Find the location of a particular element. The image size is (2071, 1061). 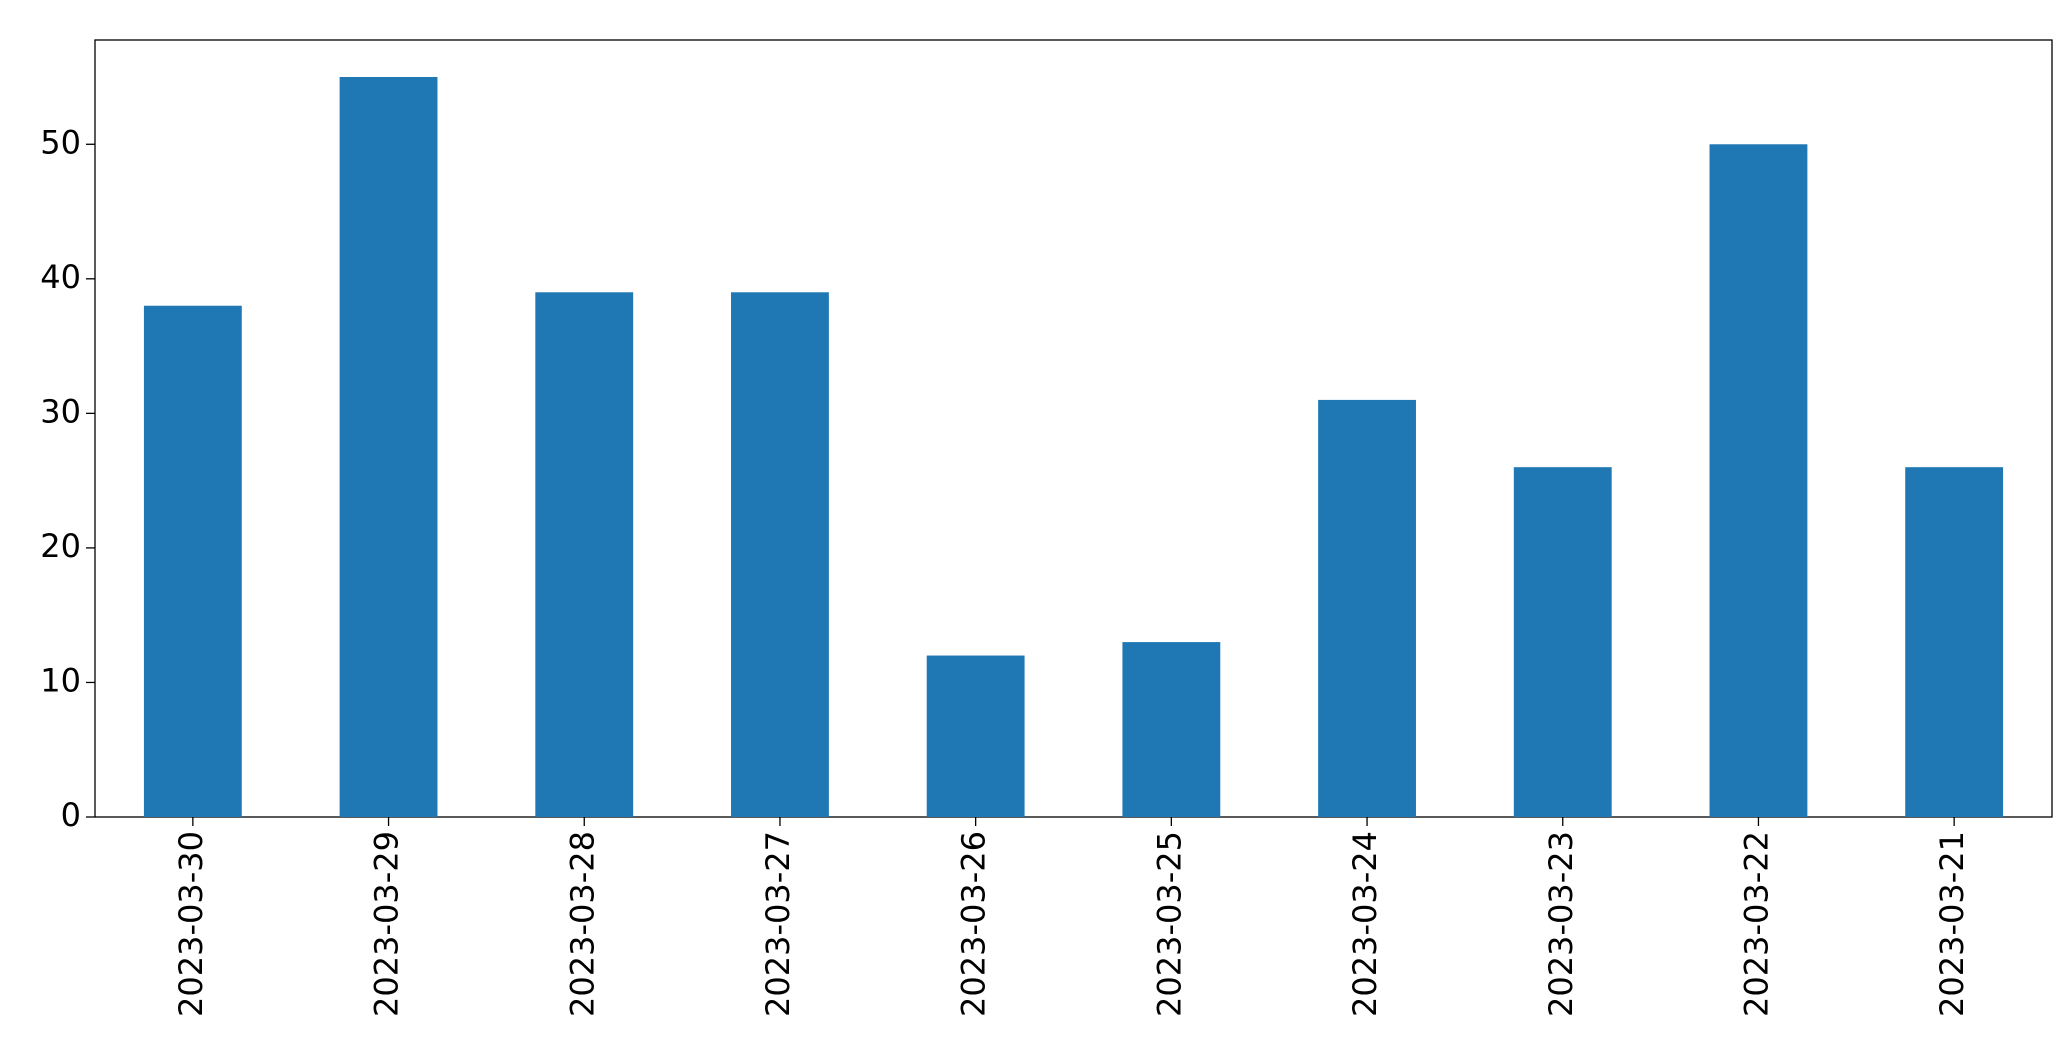

y-tick-label: 10 is located at coordinates (60, 680).